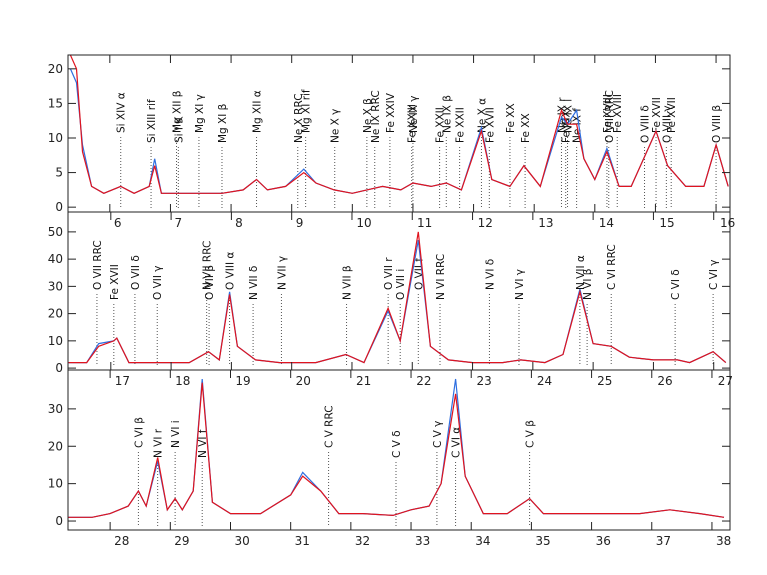  I want to click on x-tick-label: 33, so click(422, 541).